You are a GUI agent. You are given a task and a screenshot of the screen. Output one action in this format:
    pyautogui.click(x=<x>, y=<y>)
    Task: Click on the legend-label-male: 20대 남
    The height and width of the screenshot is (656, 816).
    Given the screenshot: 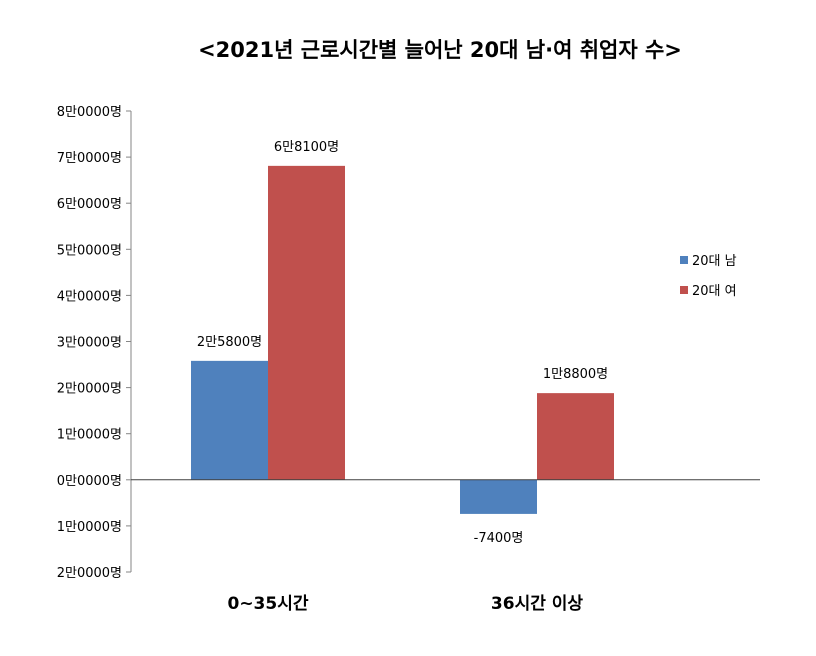 What is the action you would take?
    pyautogui.click(x=714, y=261)
    